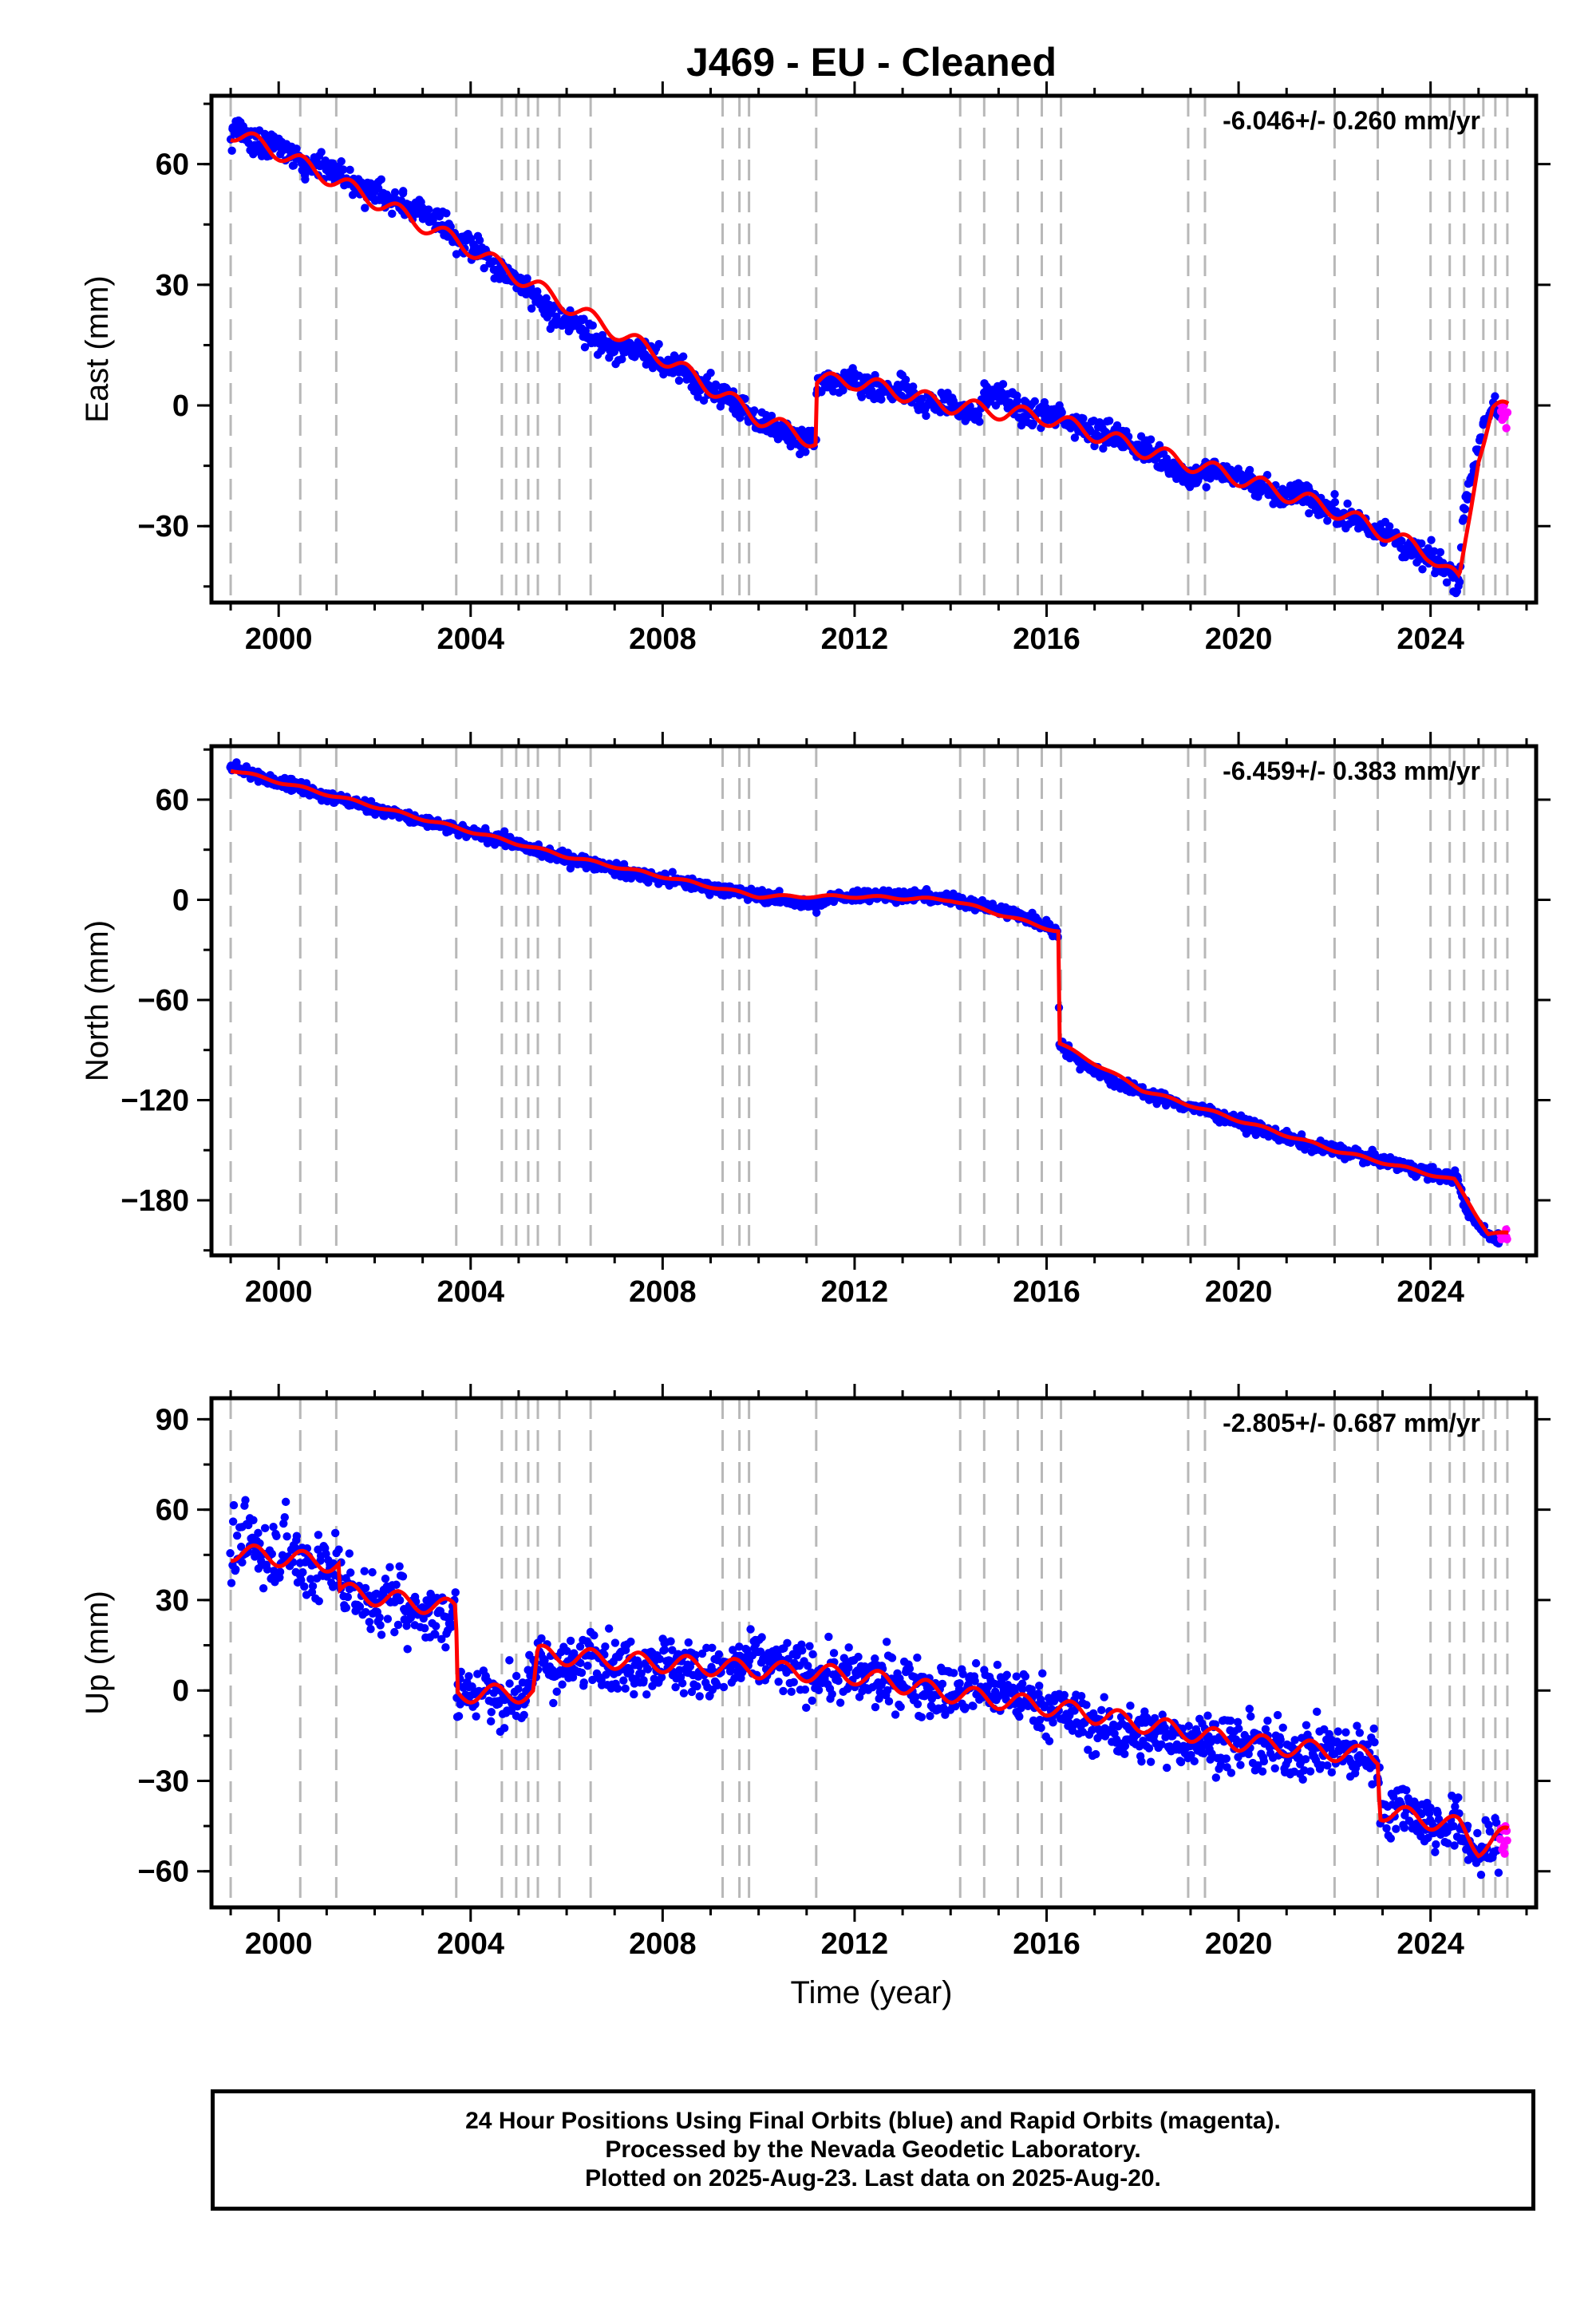 Image resolution: width=1596 pixels, height=2316 pixels. Describe the element at coordinates (172, 1420) in the screenshot. I see `y-tick-label: 90` at that location.